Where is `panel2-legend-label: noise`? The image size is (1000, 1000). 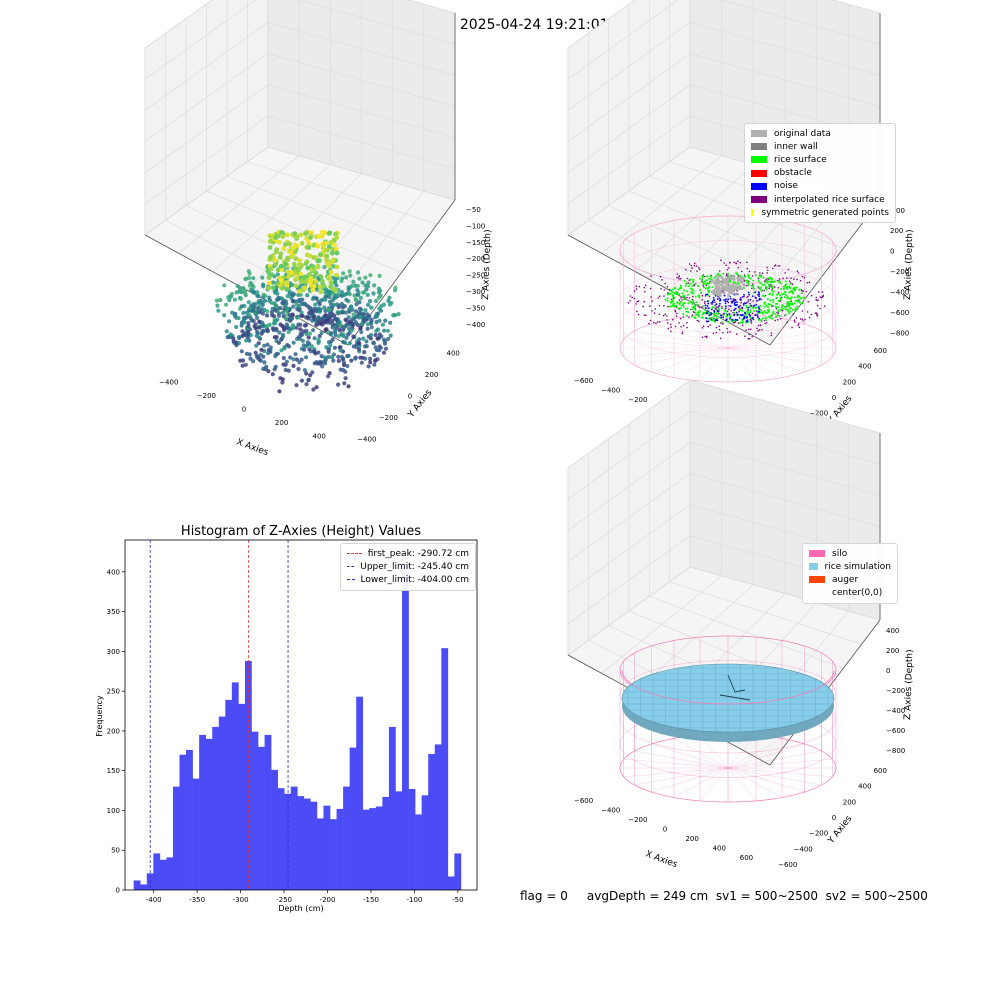 panel2-legend-label: noise is located at coordinates (786, 186).